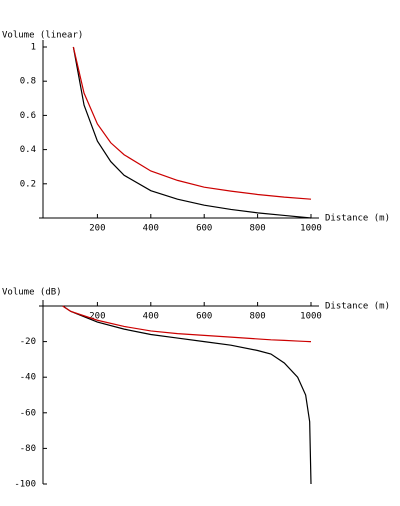  Describe the element at coordinates (28, 413) in the screenshot. I see `y-tick-label: -60` at that location.